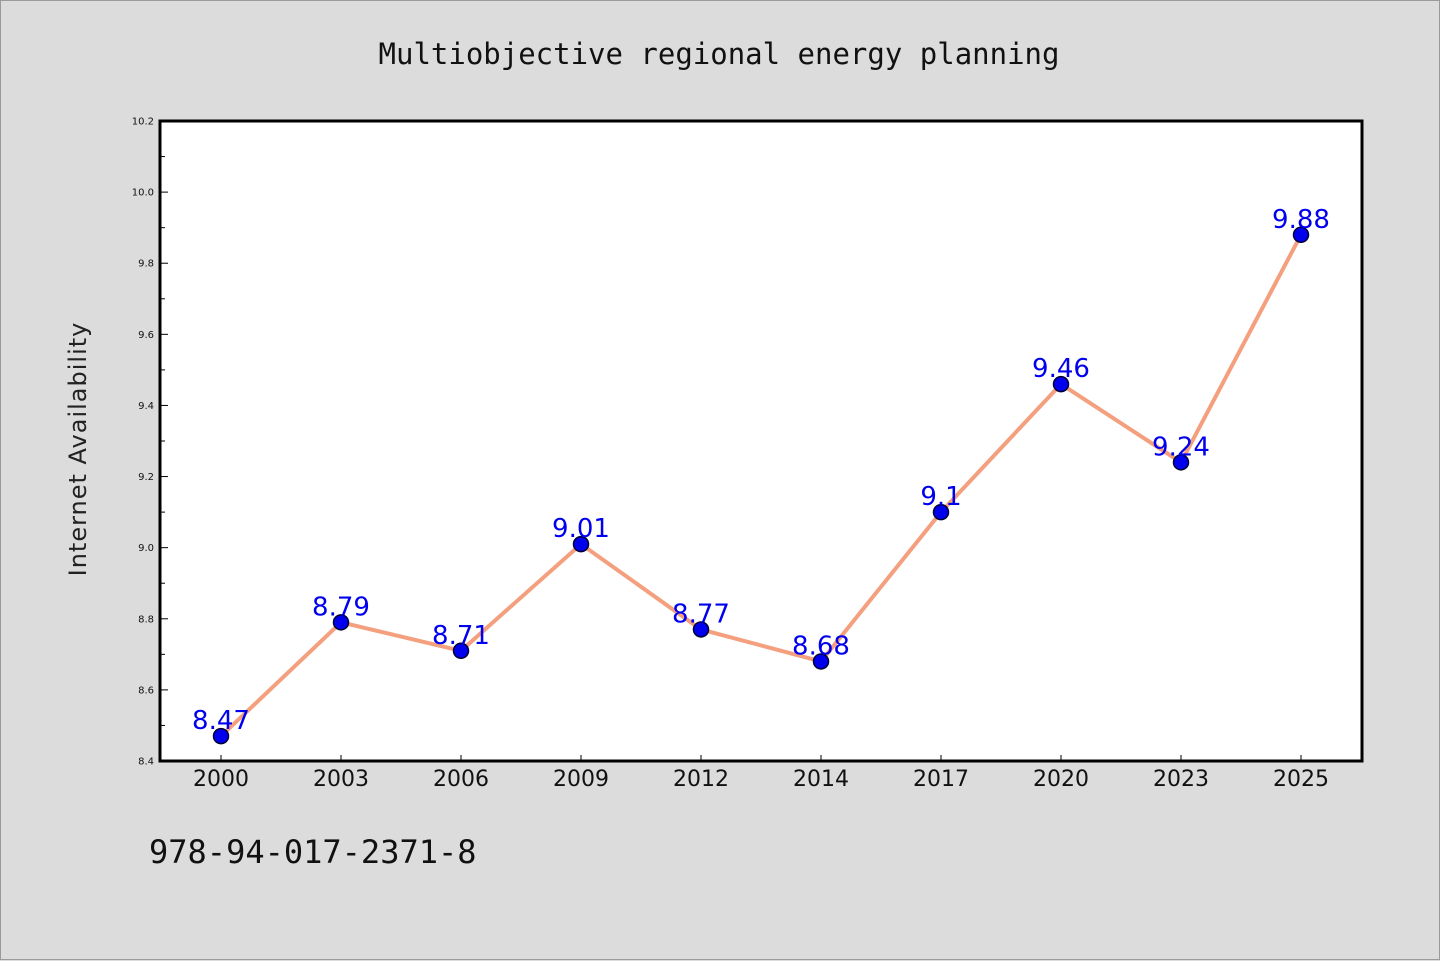 Image resolution: width=1440 pixels, height=961 pixels. What do you see at coordinates (341, 779) in the screenshot?
I see `x-tick-label: 2003` at bounding box center [341, 779].